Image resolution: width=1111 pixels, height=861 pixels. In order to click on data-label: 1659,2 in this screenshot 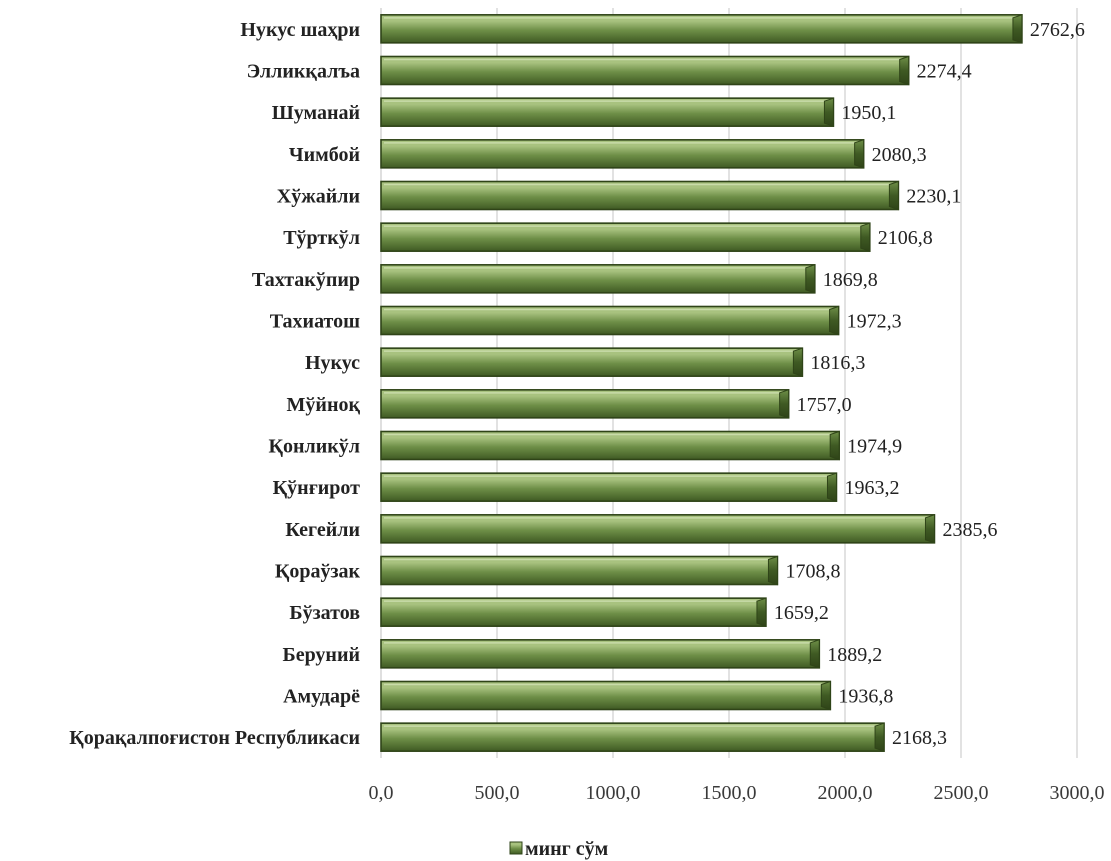, I will do `click(801, 613)`.